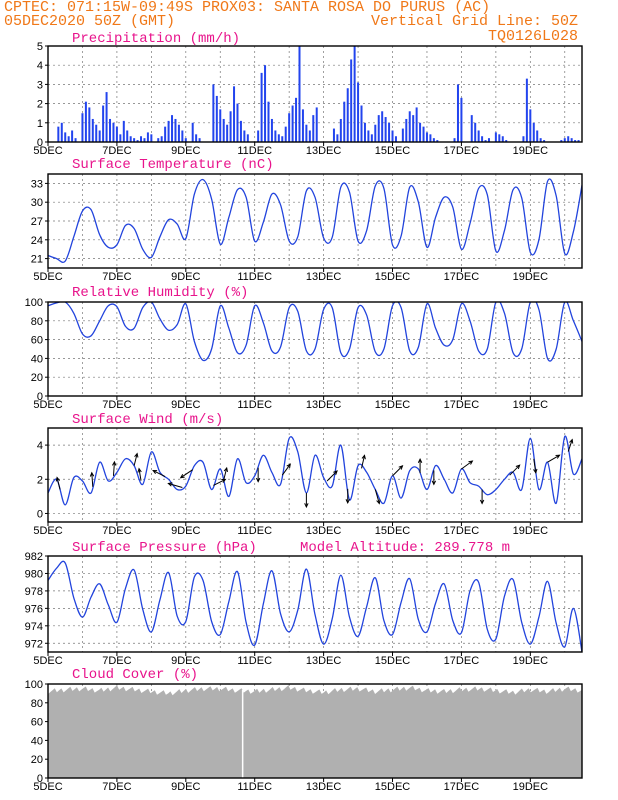 Image resolution: width=618 pixels, height=800 pixels. Describe the element at coordinates (34, 592) in the screenshot. I see `pressure-ytick-label: 978` at that location.